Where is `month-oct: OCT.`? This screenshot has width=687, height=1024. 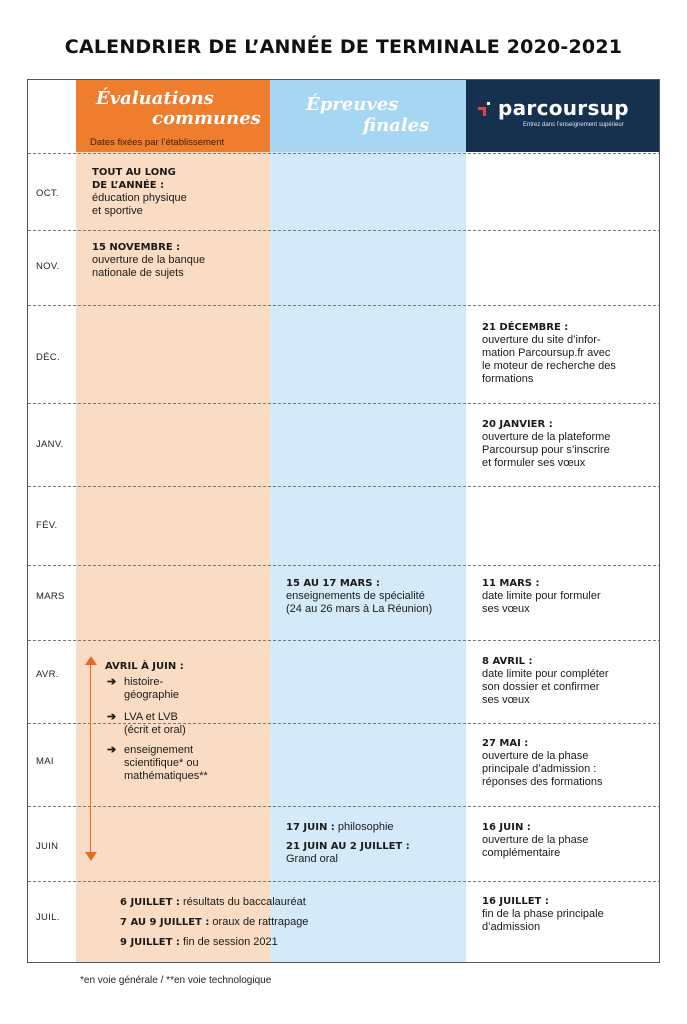
month-oct: OCT. is located at coordinates (47, 193).